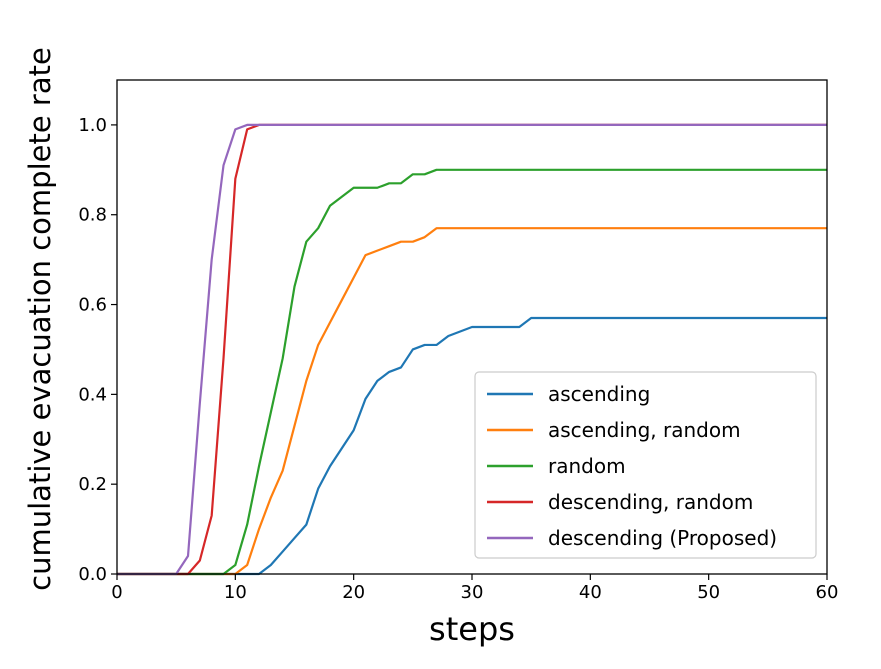 This screenshot has width=881, height=669. Describe the element at coordinates (353, 592) in the screenshot. I see `x-tick-label: 20` at that location.